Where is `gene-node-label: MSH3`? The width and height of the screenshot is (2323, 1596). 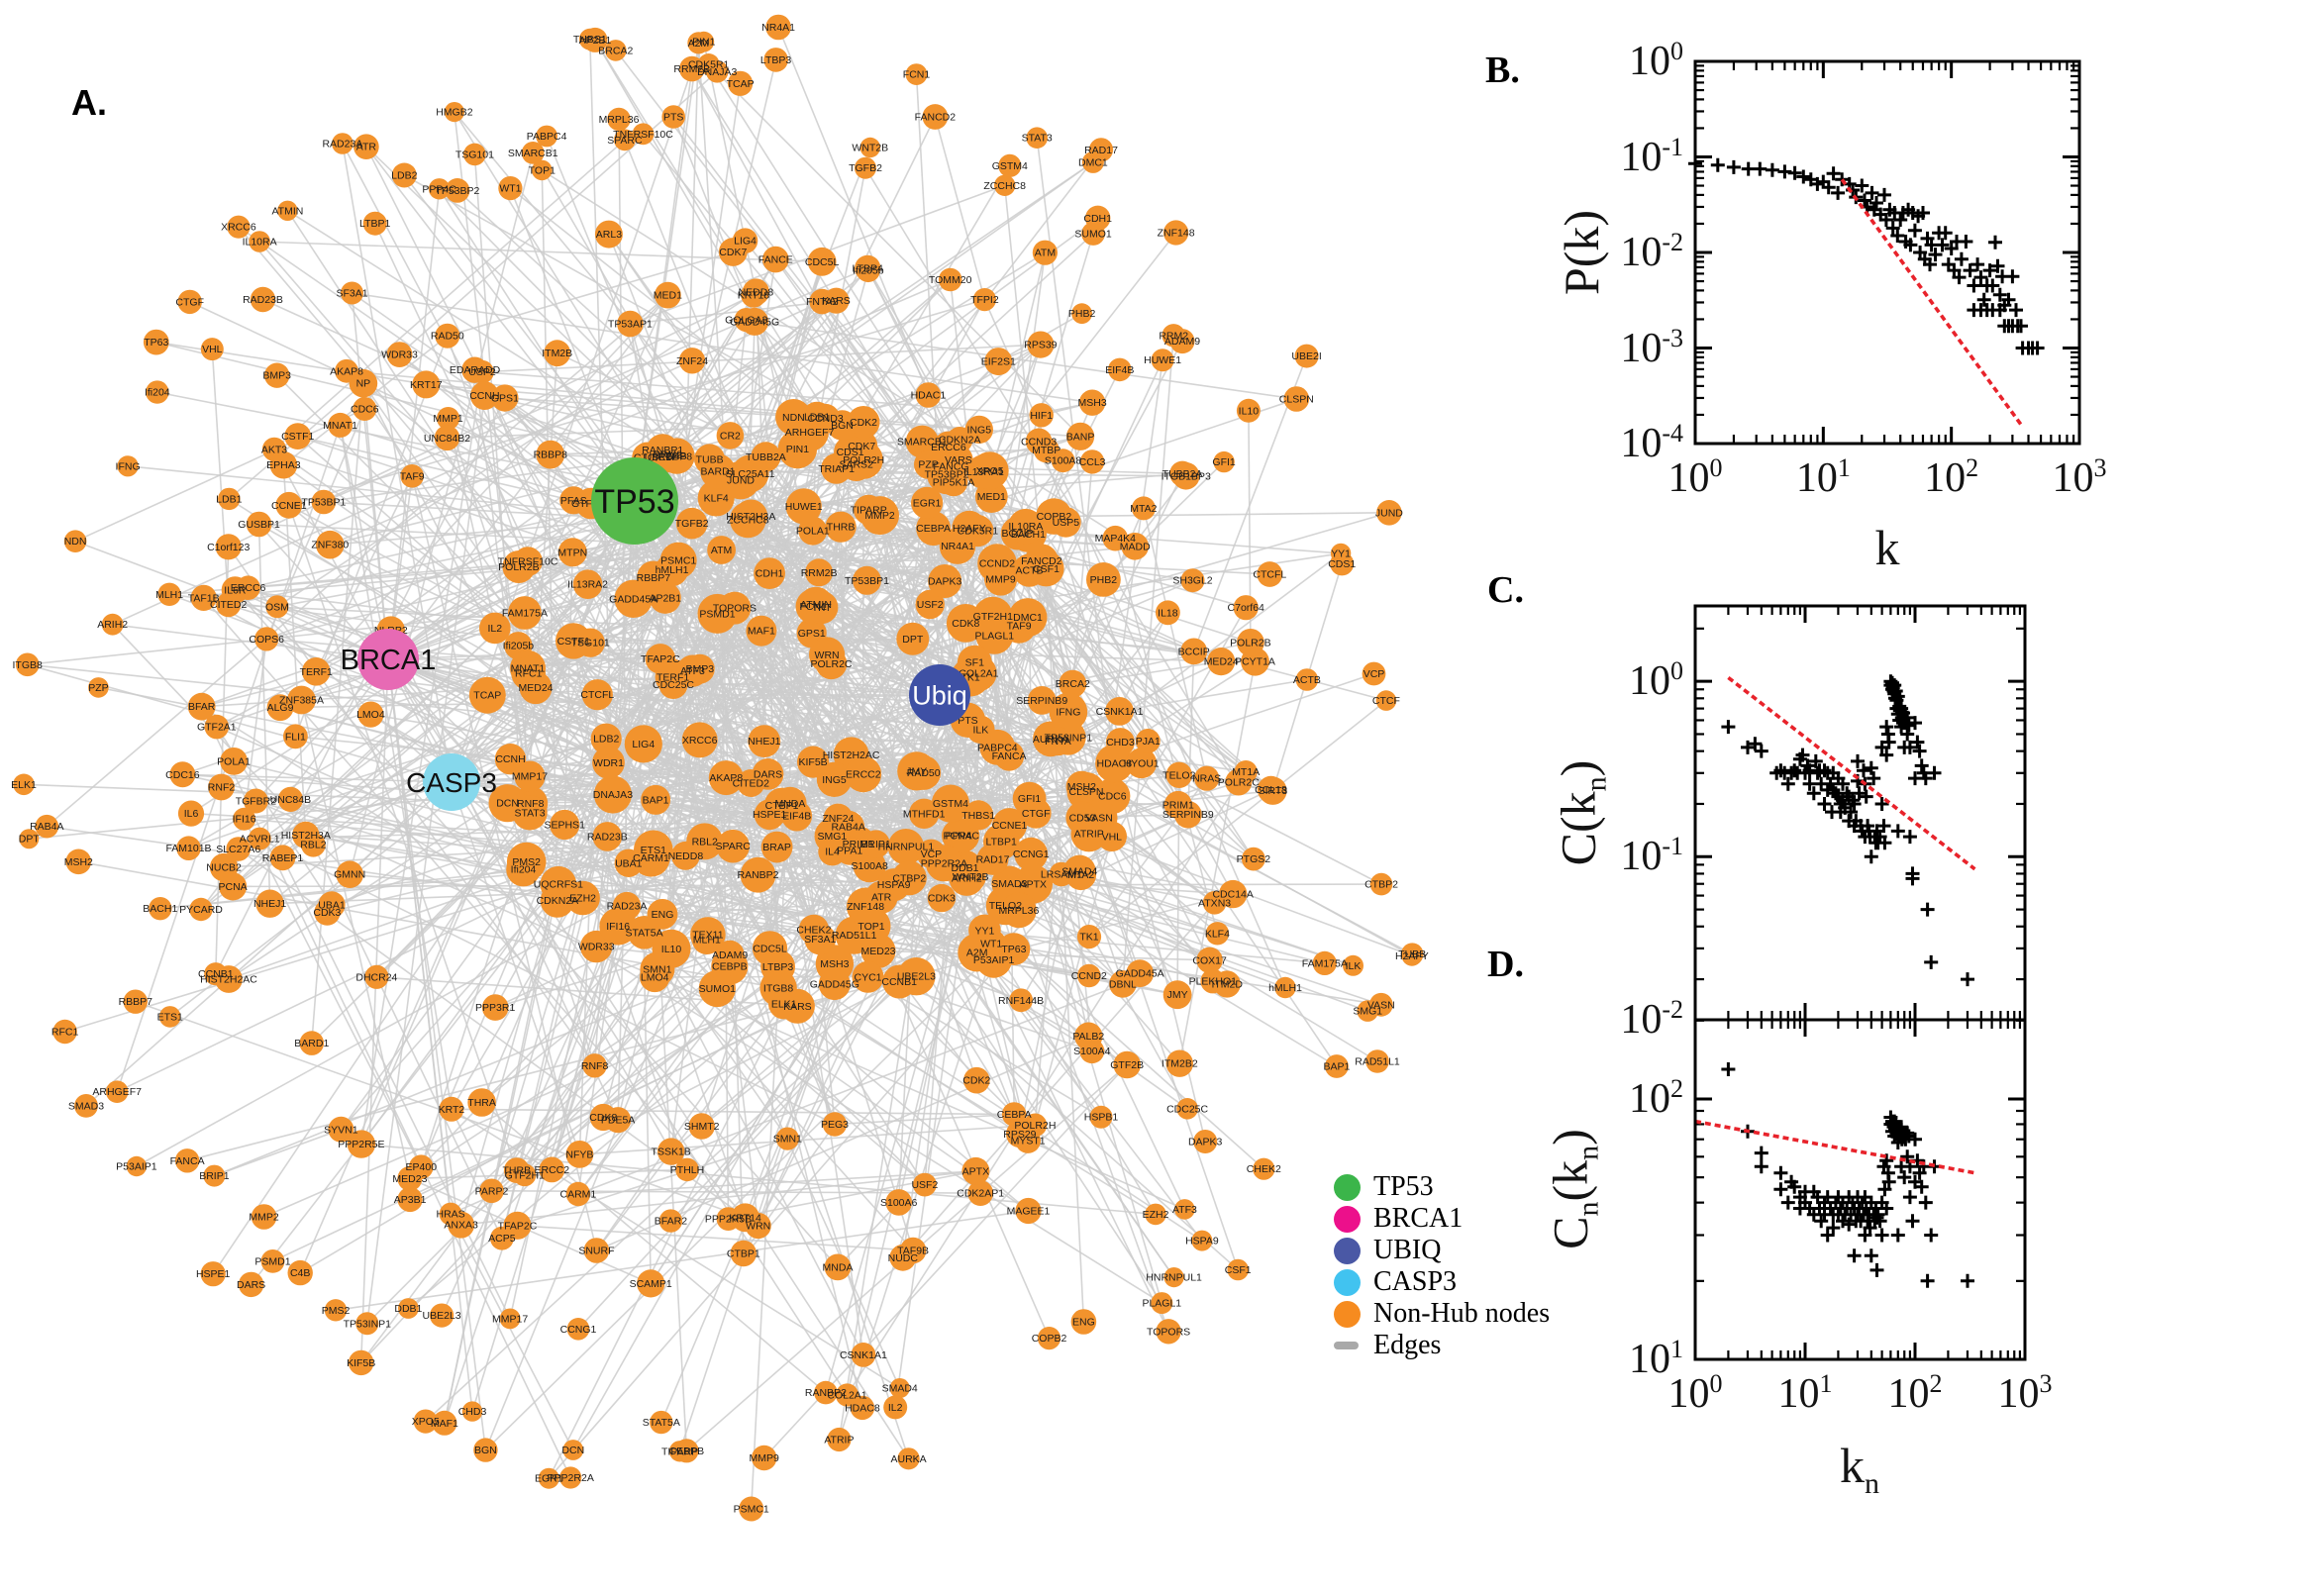
gene-node-label: MSH3 is located at coordinates (1093, 403).